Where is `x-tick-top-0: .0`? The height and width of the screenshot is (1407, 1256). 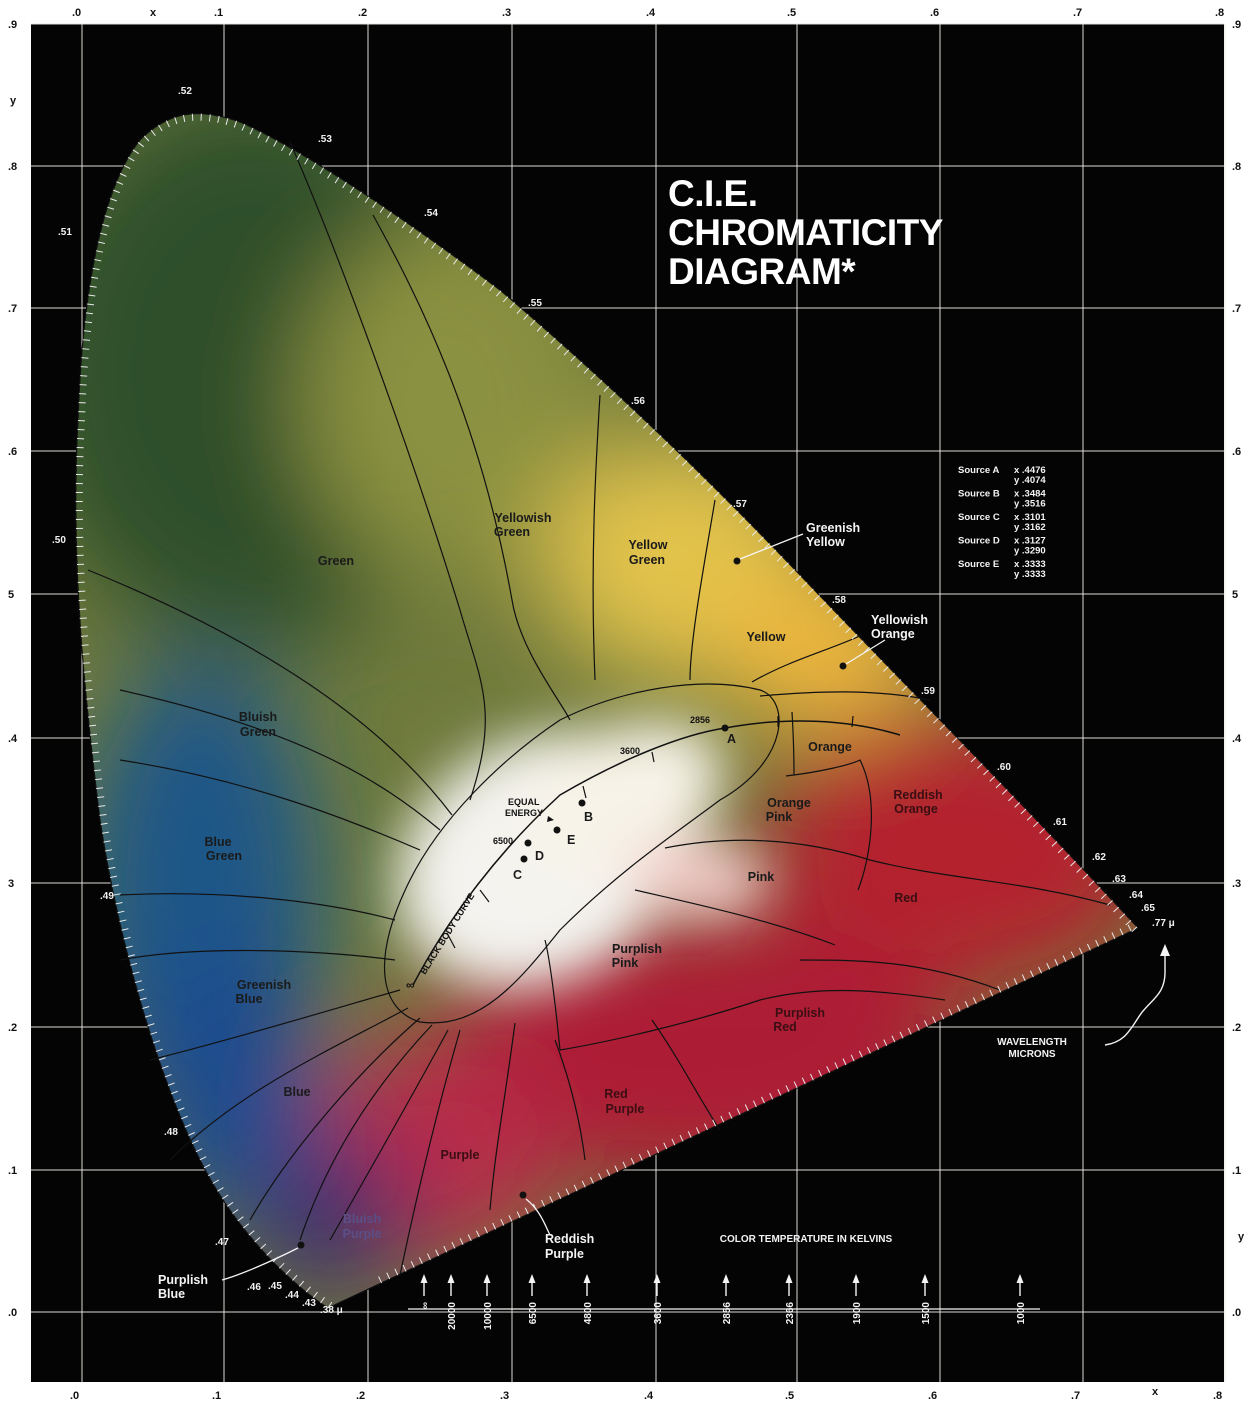 x-tick-top-0: .0 is located at coordinates (76, 13).